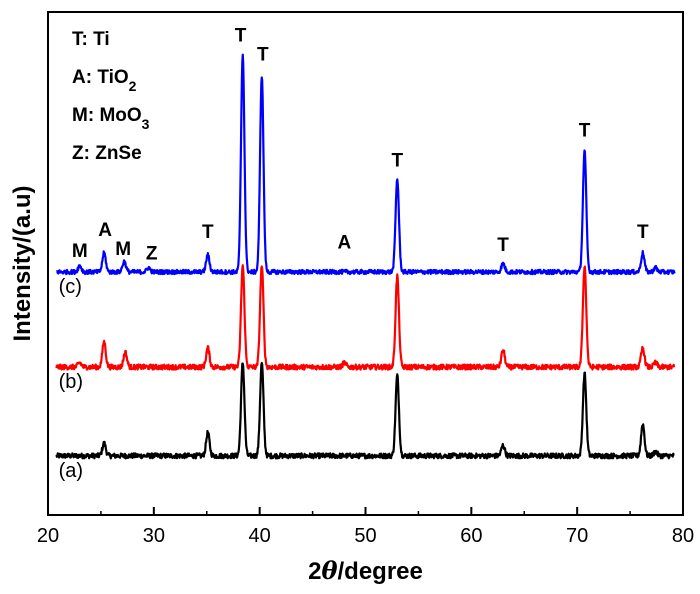 The height and width of the screenshot is (594, 700). I want to click on legend-symbol: A:, so click(84, 77).